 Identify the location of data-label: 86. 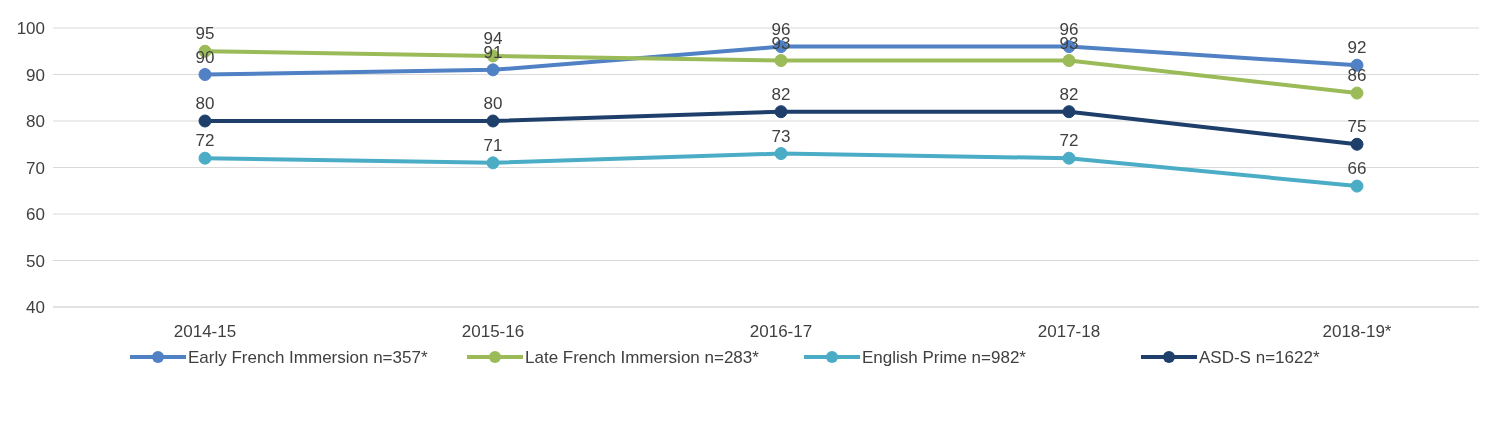
(1357, 76).